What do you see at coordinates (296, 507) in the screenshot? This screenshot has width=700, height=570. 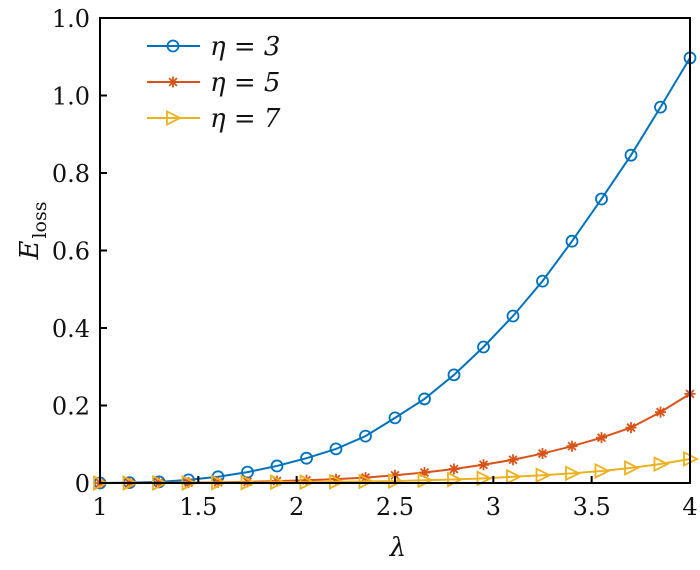 I see `x-tick-label: 2` at bounding box center [296, 507].